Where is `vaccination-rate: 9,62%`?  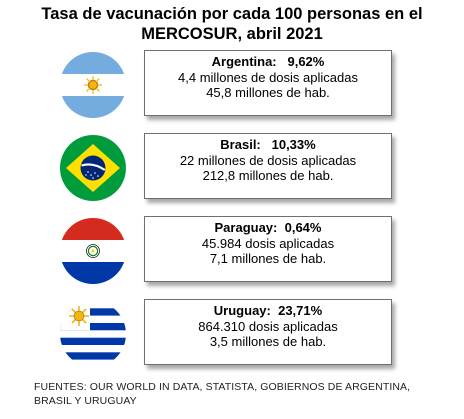 vaccination-rate: 9,62% is located at coordinates (306, 61).